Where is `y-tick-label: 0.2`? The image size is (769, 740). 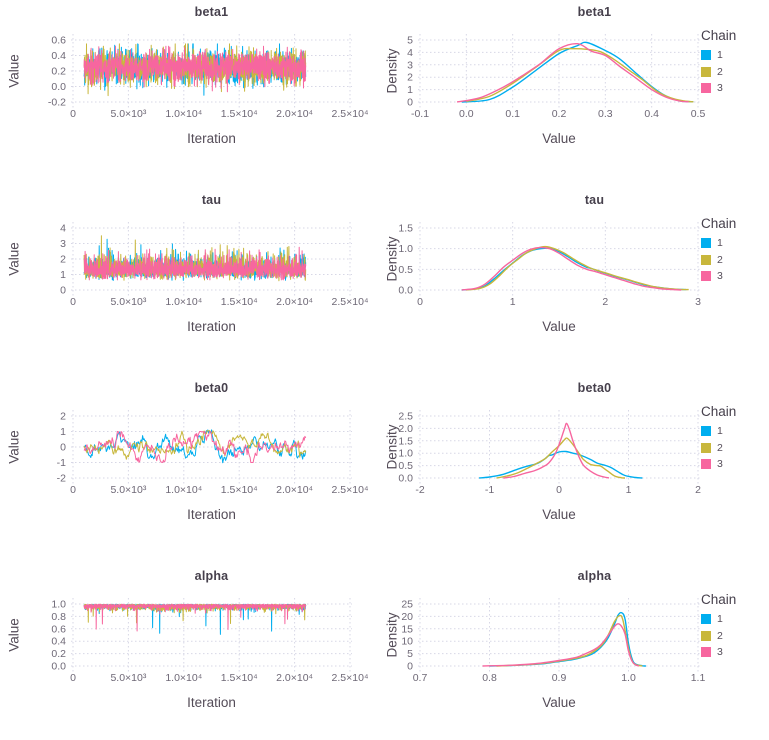 y-tick-label: 0.2 is located at coordinates (58, 72).